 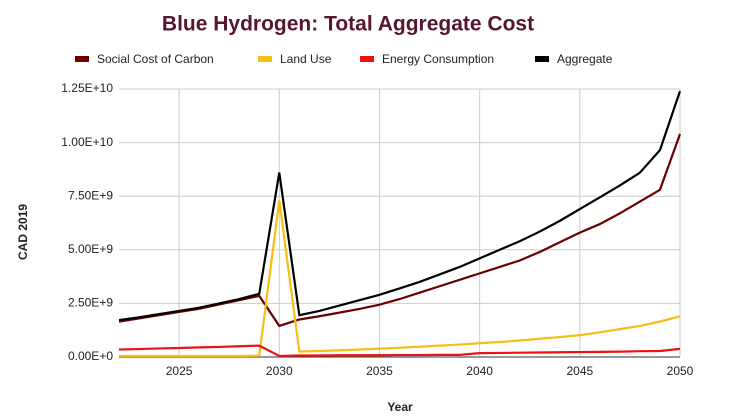 What do you see at coordinates (179, 371) in the screenshot?
I see `x-tick-label: 2025` at bounding box center [179, 371].